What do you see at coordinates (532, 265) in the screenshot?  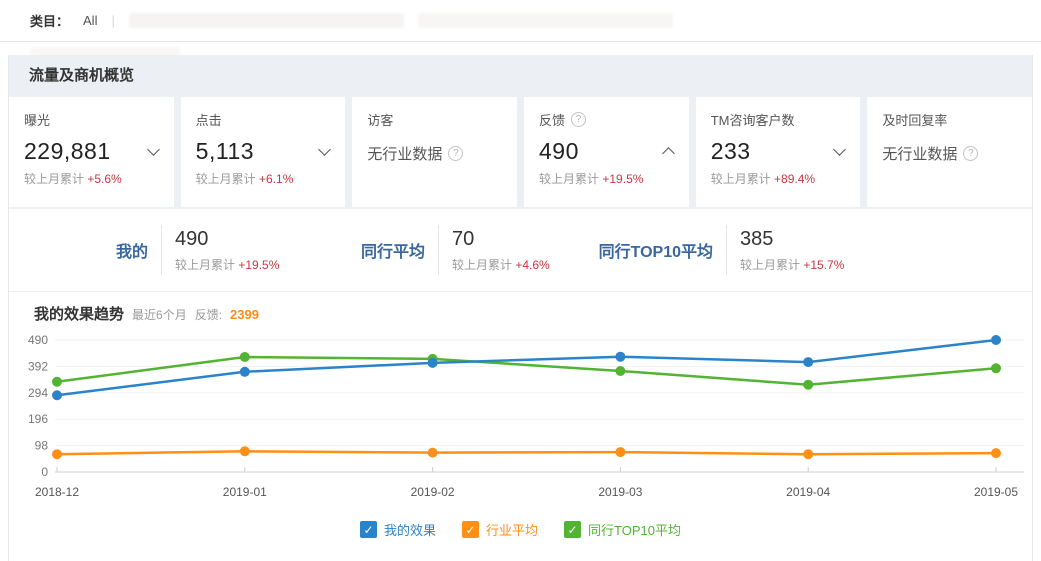 I see `delta-badge: +4.6%` at bounding box center [532, 265].